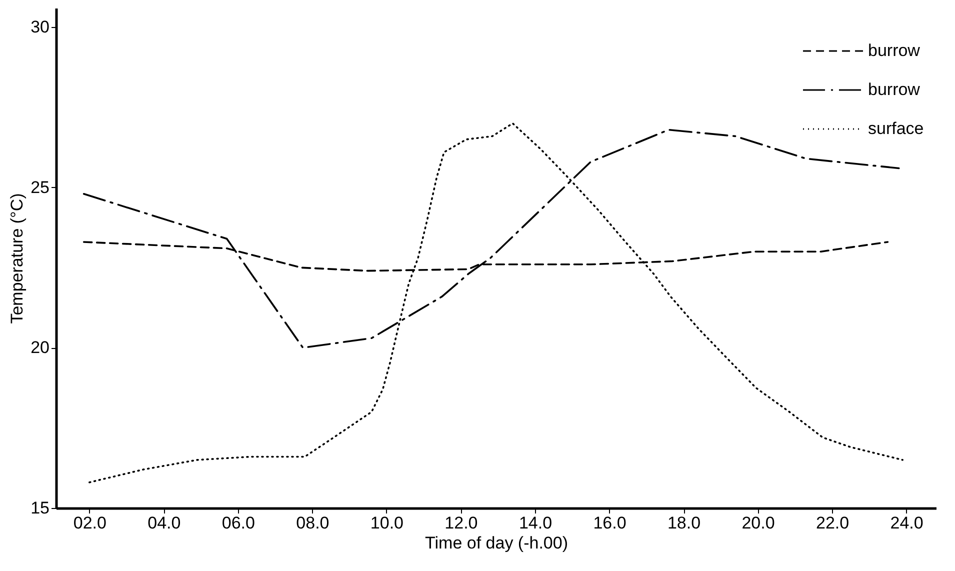  What do you see at coordinates (89, 523) in the screenshot?
I see `x-tick-label: 02.0` at bounding box center [89, 523].